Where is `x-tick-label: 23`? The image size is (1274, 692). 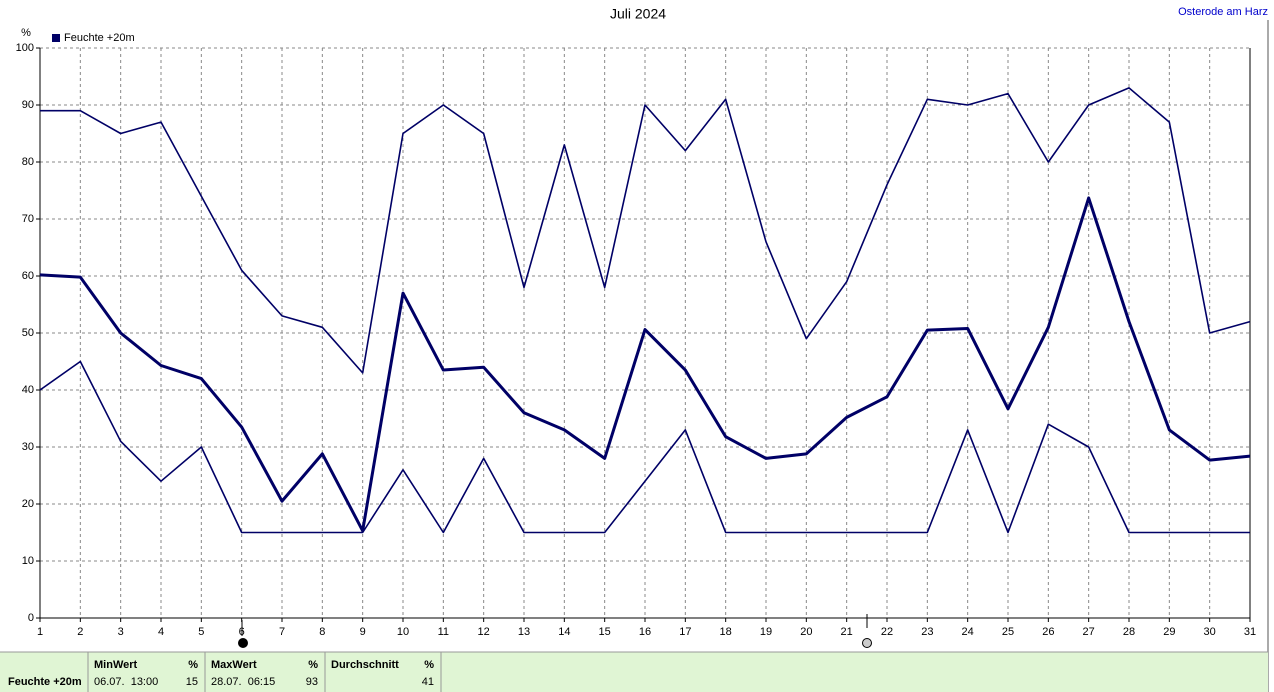
x-tick-label: 23 is located at coordinates (927, 632).